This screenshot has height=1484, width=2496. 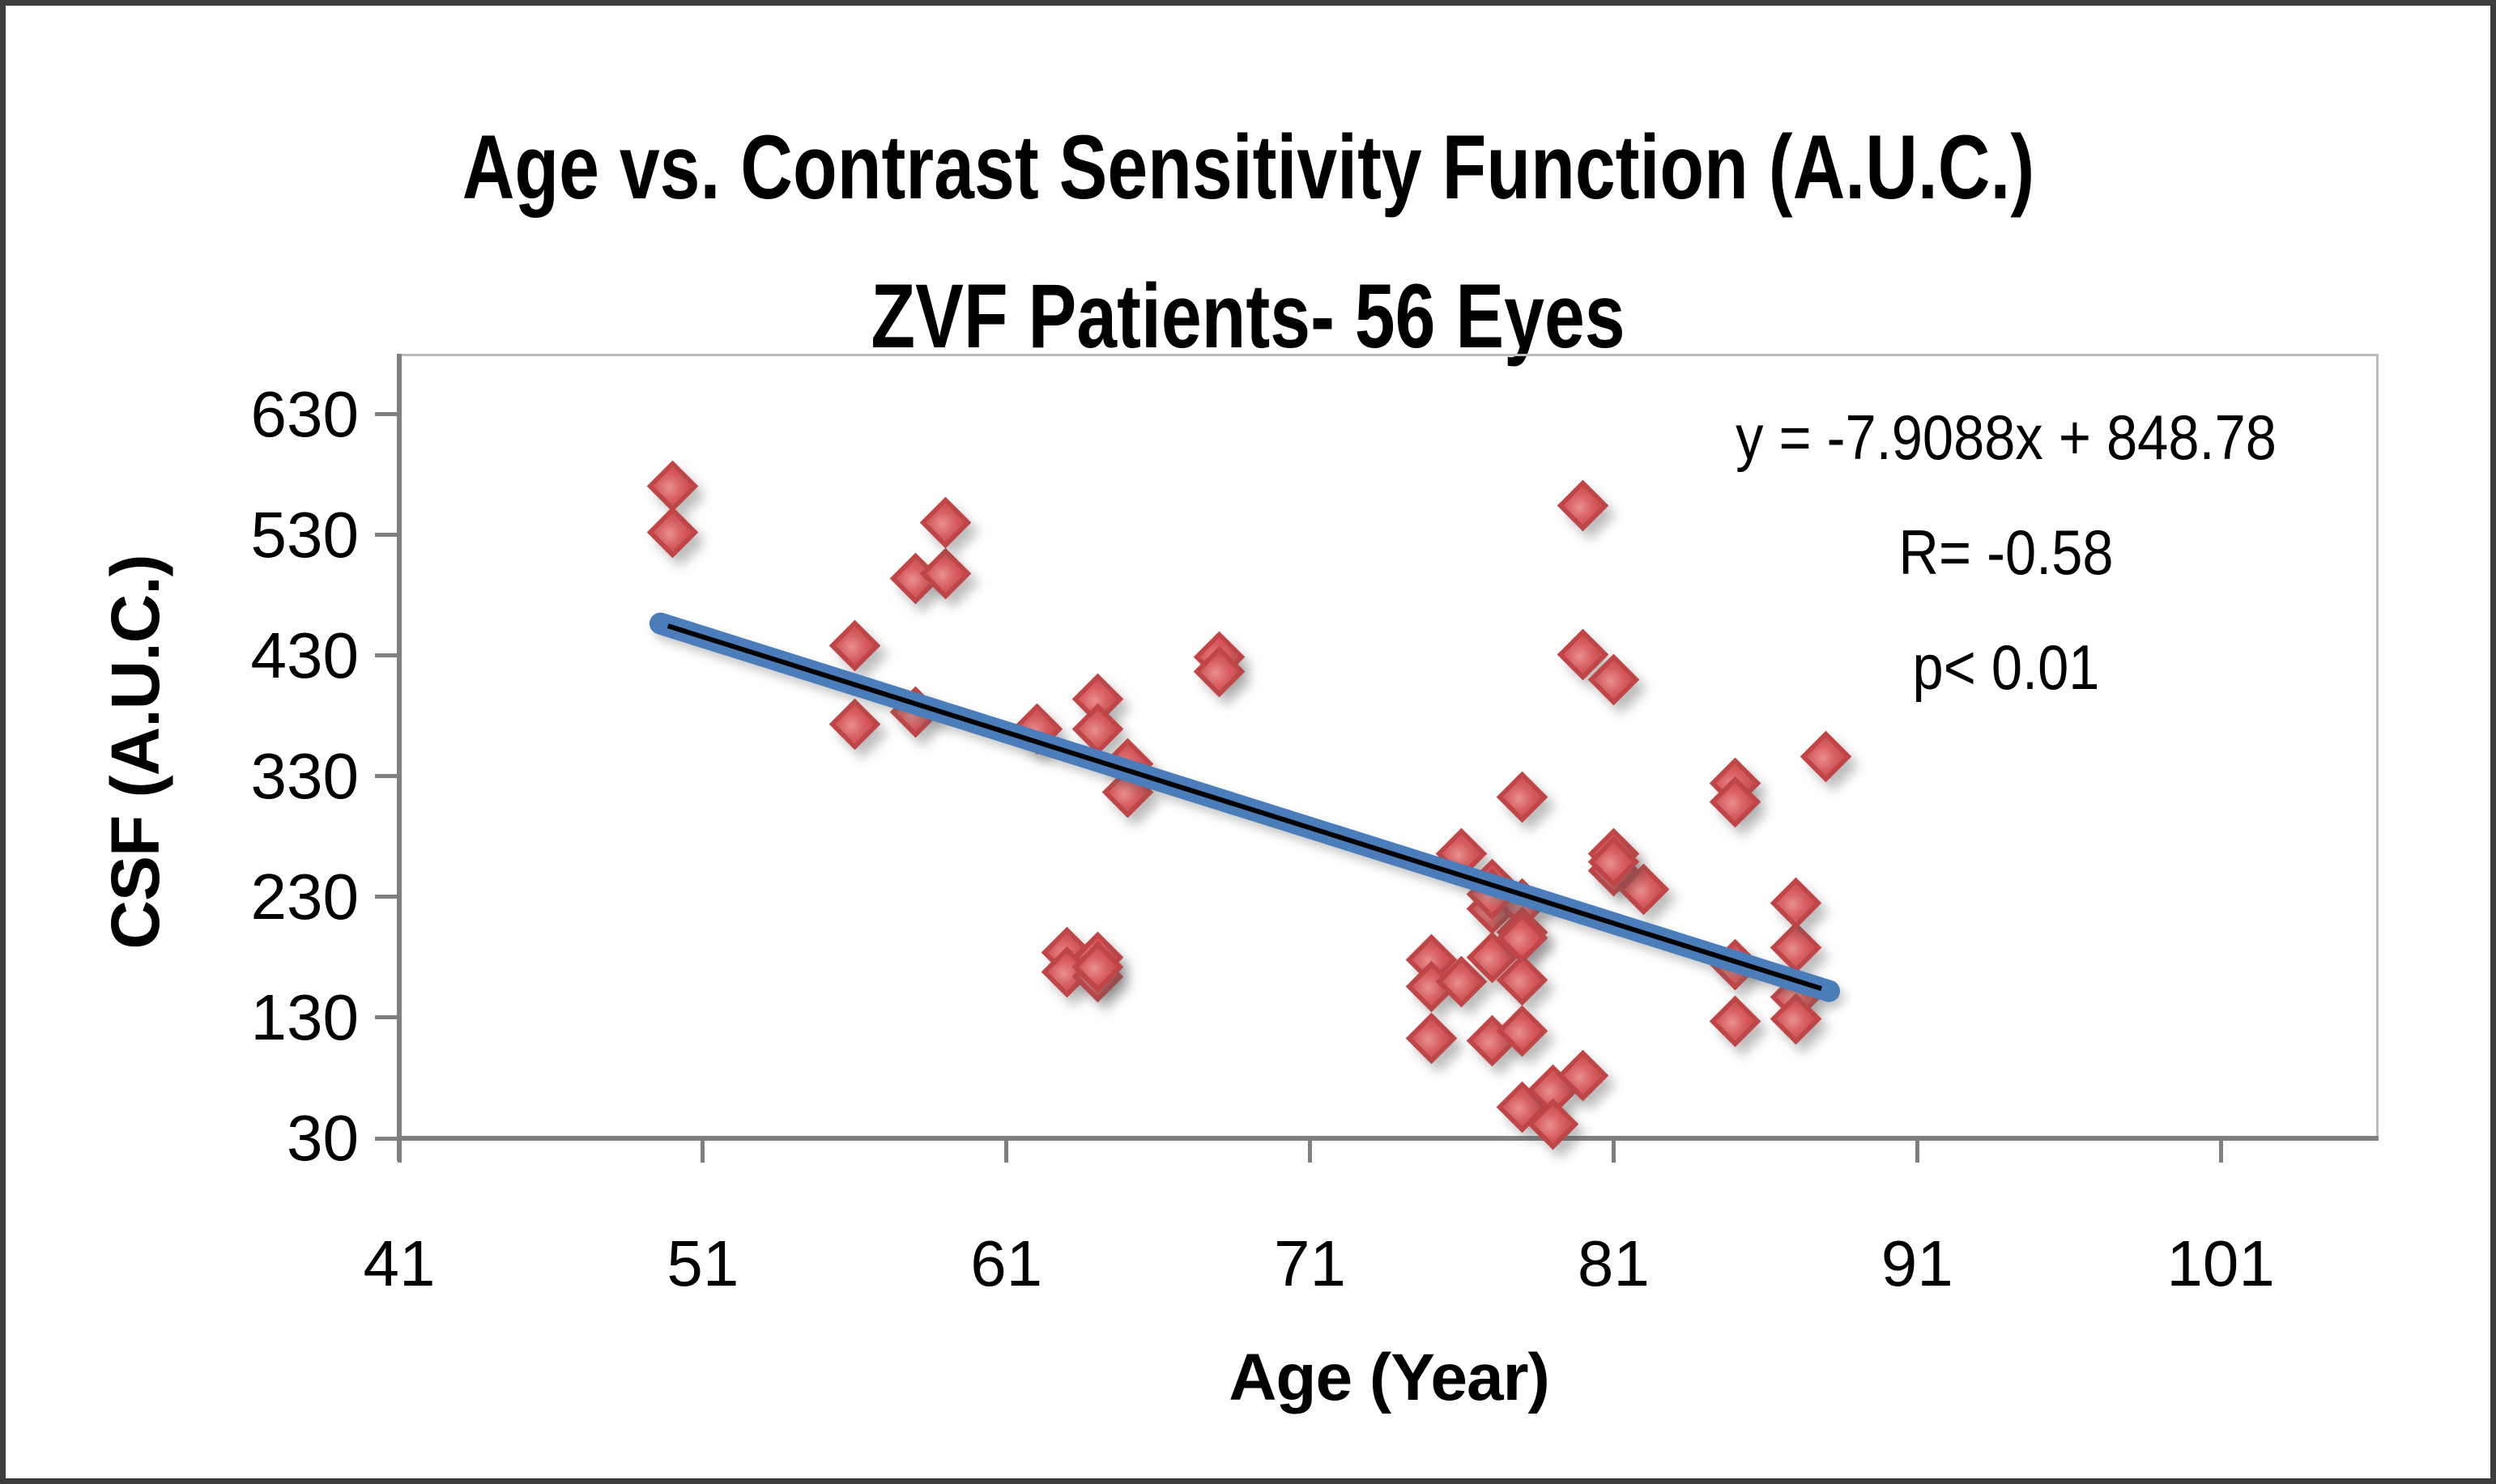 What do you see at coordinates (2220, 1263) in the screenshot?
I see `x-tick-label: 101` at bounding box center [2220, 1263].